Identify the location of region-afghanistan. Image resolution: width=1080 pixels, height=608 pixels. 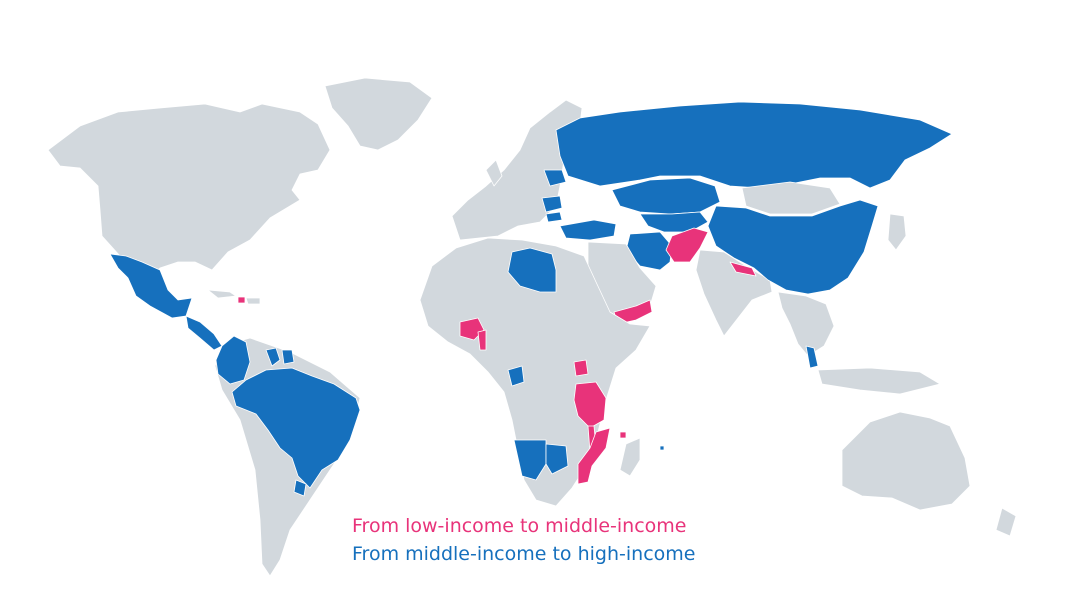
(687, 245).